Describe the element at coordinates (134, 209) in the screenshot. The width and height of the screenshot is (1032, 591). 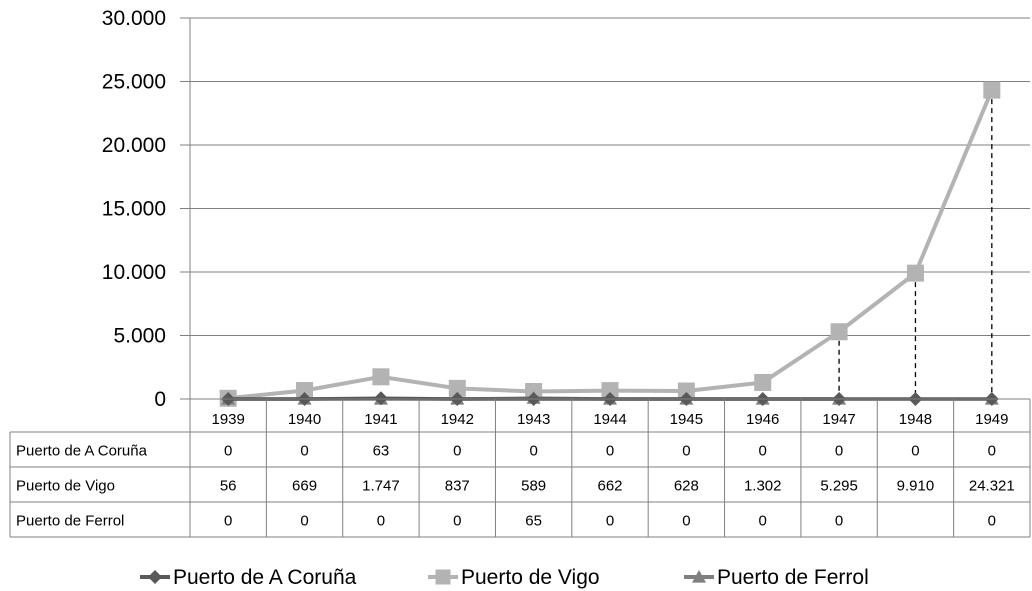
I see `y-tick-label: 15.000` at that location.